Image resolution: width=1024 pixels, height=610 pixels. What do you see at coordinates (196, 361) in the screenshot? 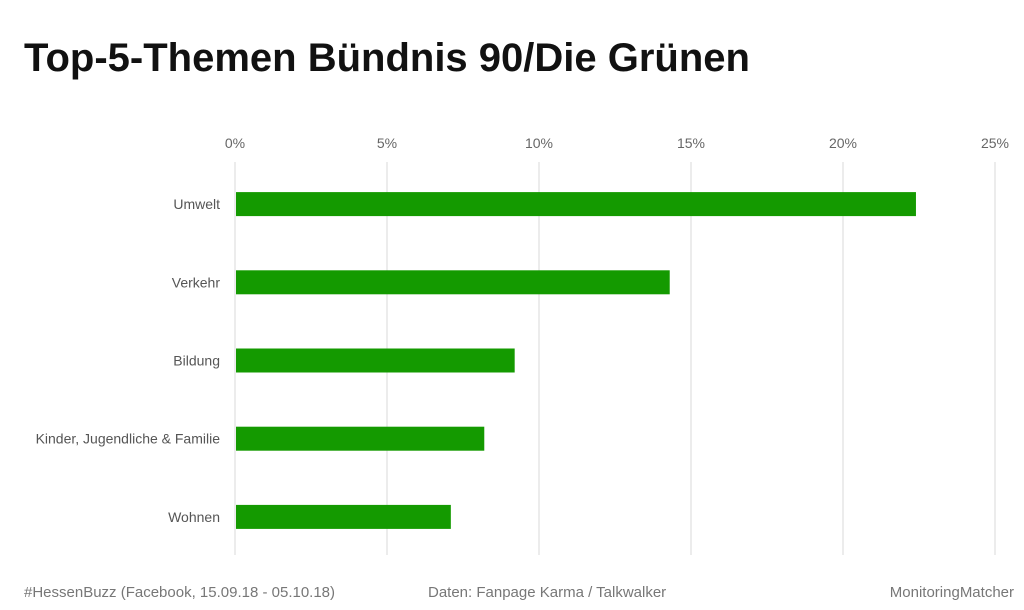
I see `category-label: Bildung` at bounding box center [196, 361].